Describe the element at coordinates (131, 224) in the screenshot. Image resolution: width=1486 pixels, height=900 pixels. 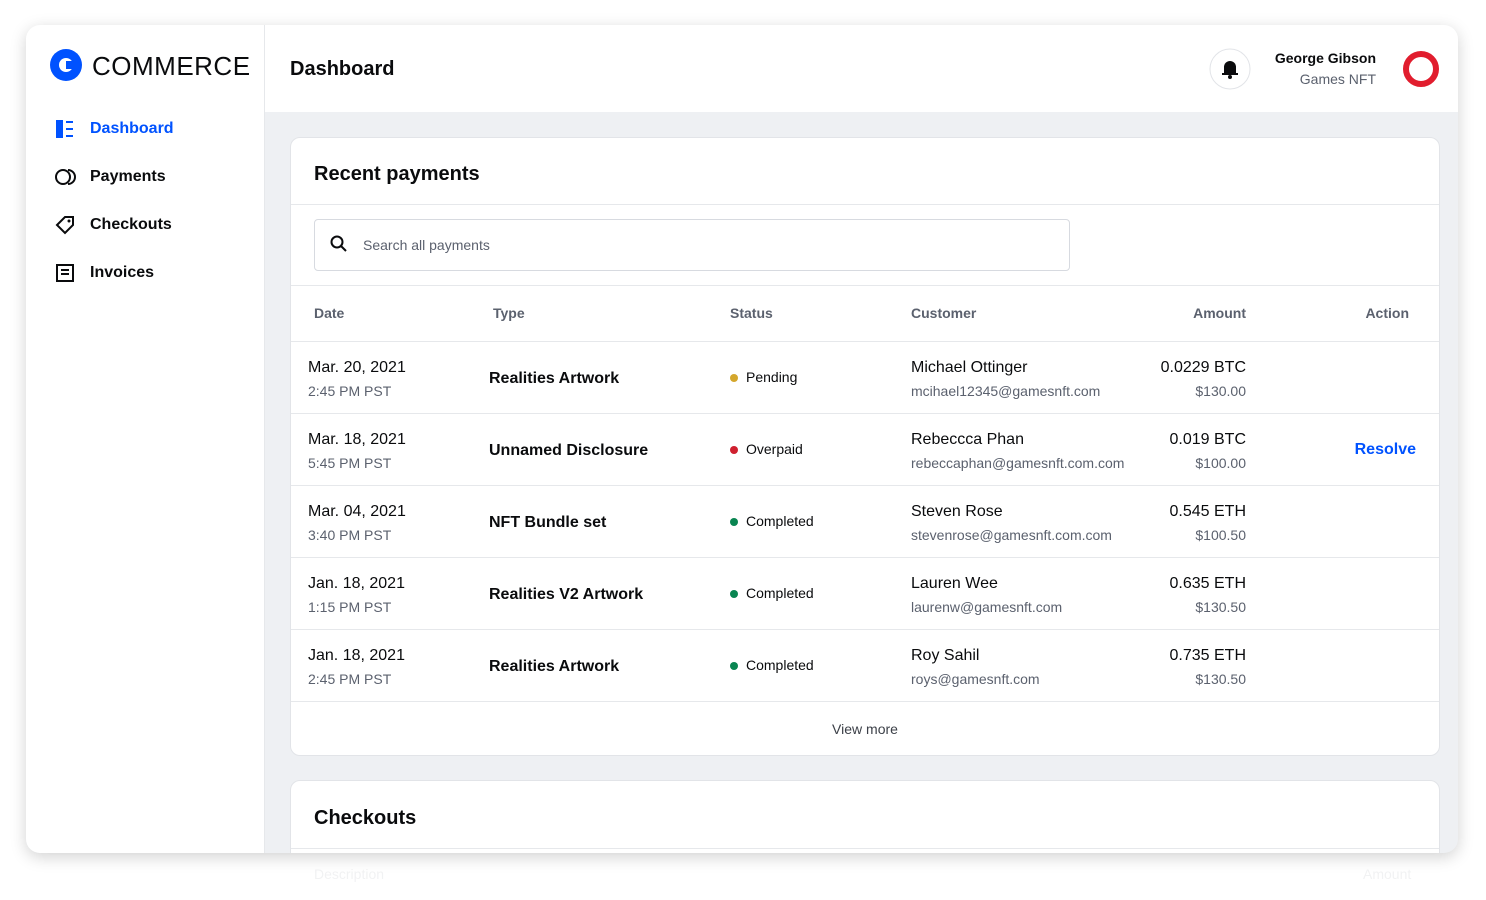
I see `nav-label: Checkouts` at that location.